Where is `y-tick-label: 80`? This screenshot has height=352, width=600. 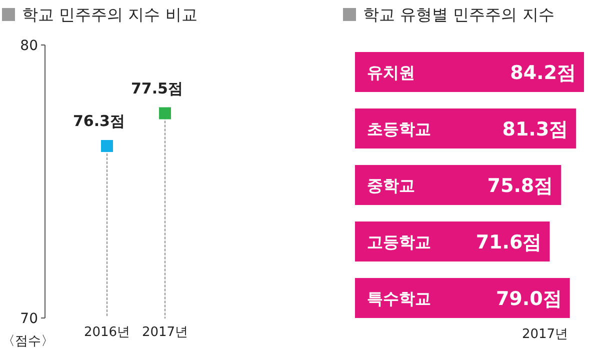
y-tick-label: 80 is located at coordinates (29, 46).